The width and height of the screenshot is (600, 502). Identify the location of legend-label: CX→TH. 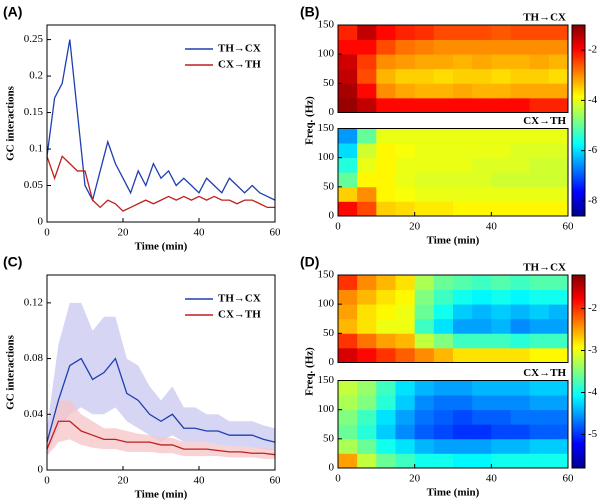
(239, 315).